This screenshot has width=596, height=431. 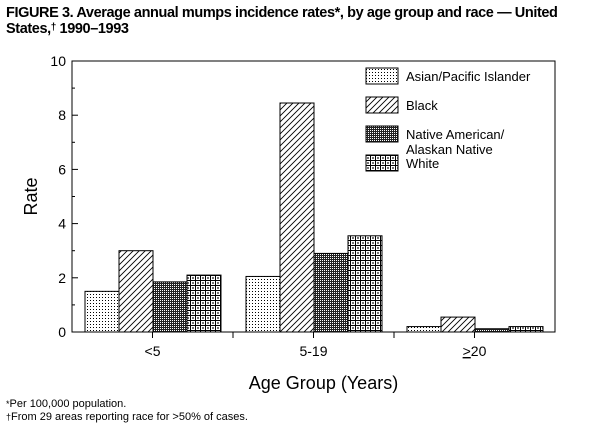 I want to click on y-tick-label: 6, so click(x=62, y=169).